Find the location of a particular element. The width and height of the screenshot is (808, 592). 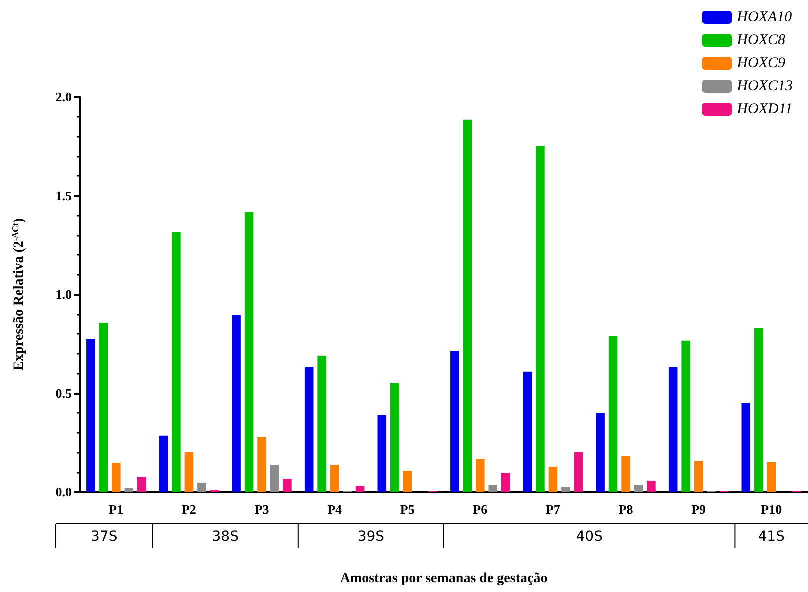

y-axis-title: Expressão Relativa (2-ΔCt) is located at coordinates (18, 294).